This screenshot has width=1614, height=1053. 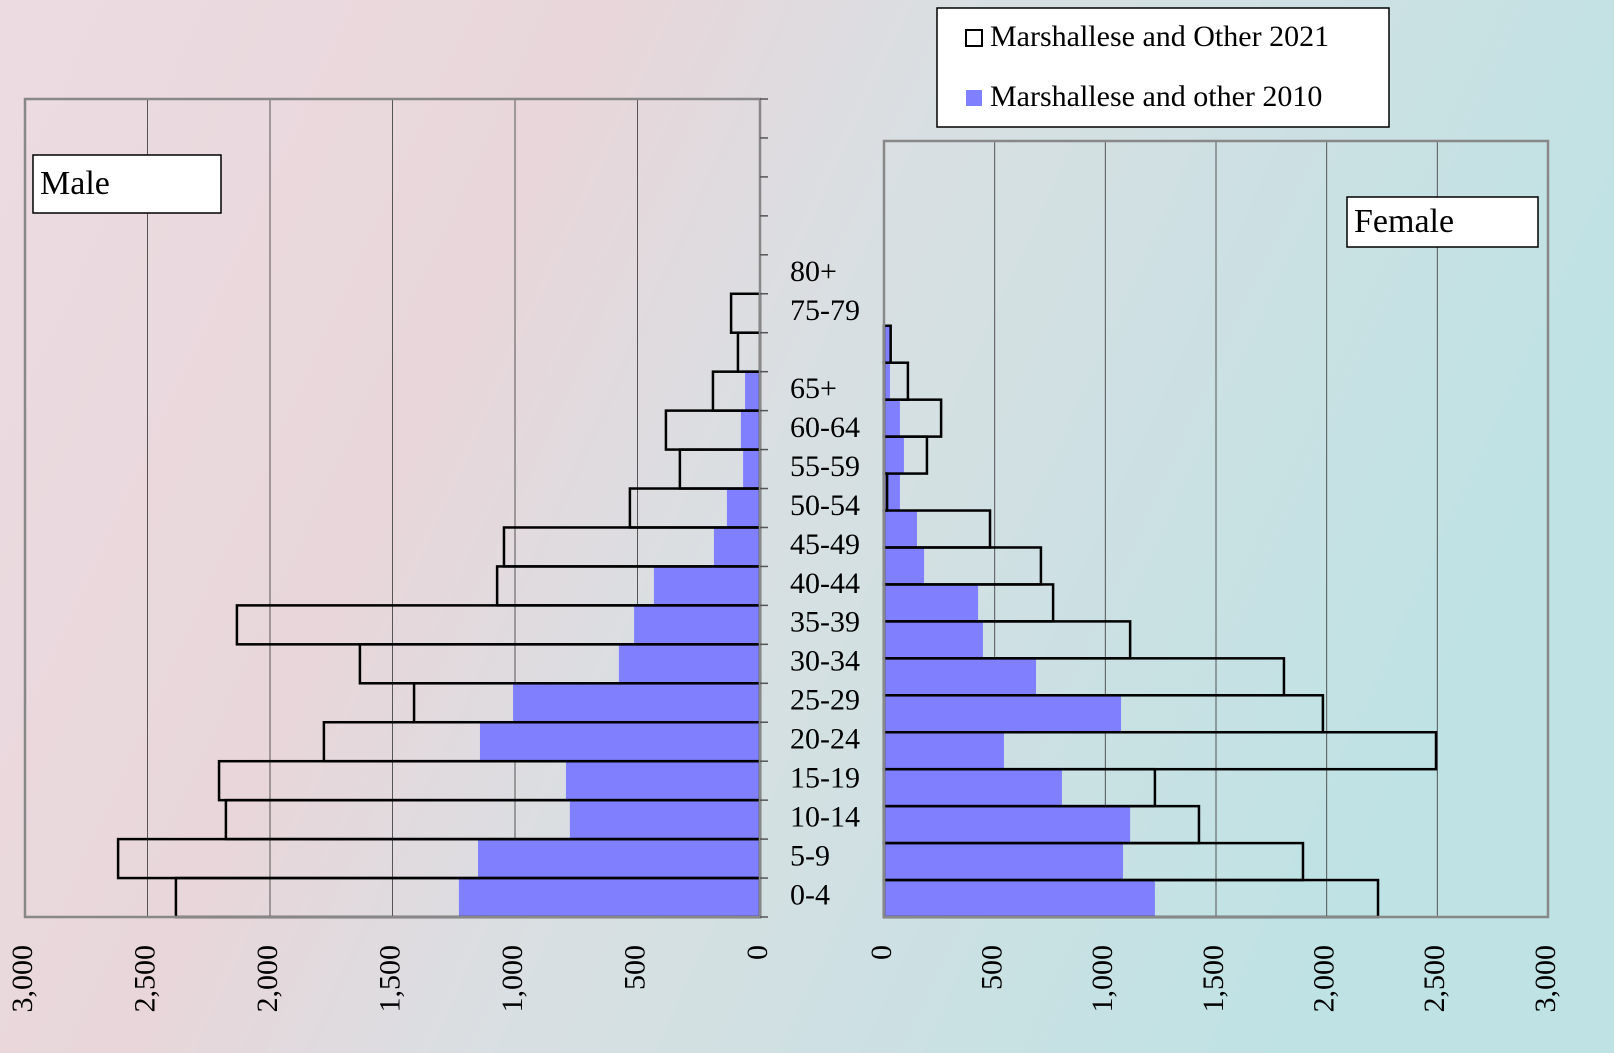 What do you see at coordinates (825, 544) in the screenshot?
I see `category-label: 45-49` at bounding box center [825, 544].